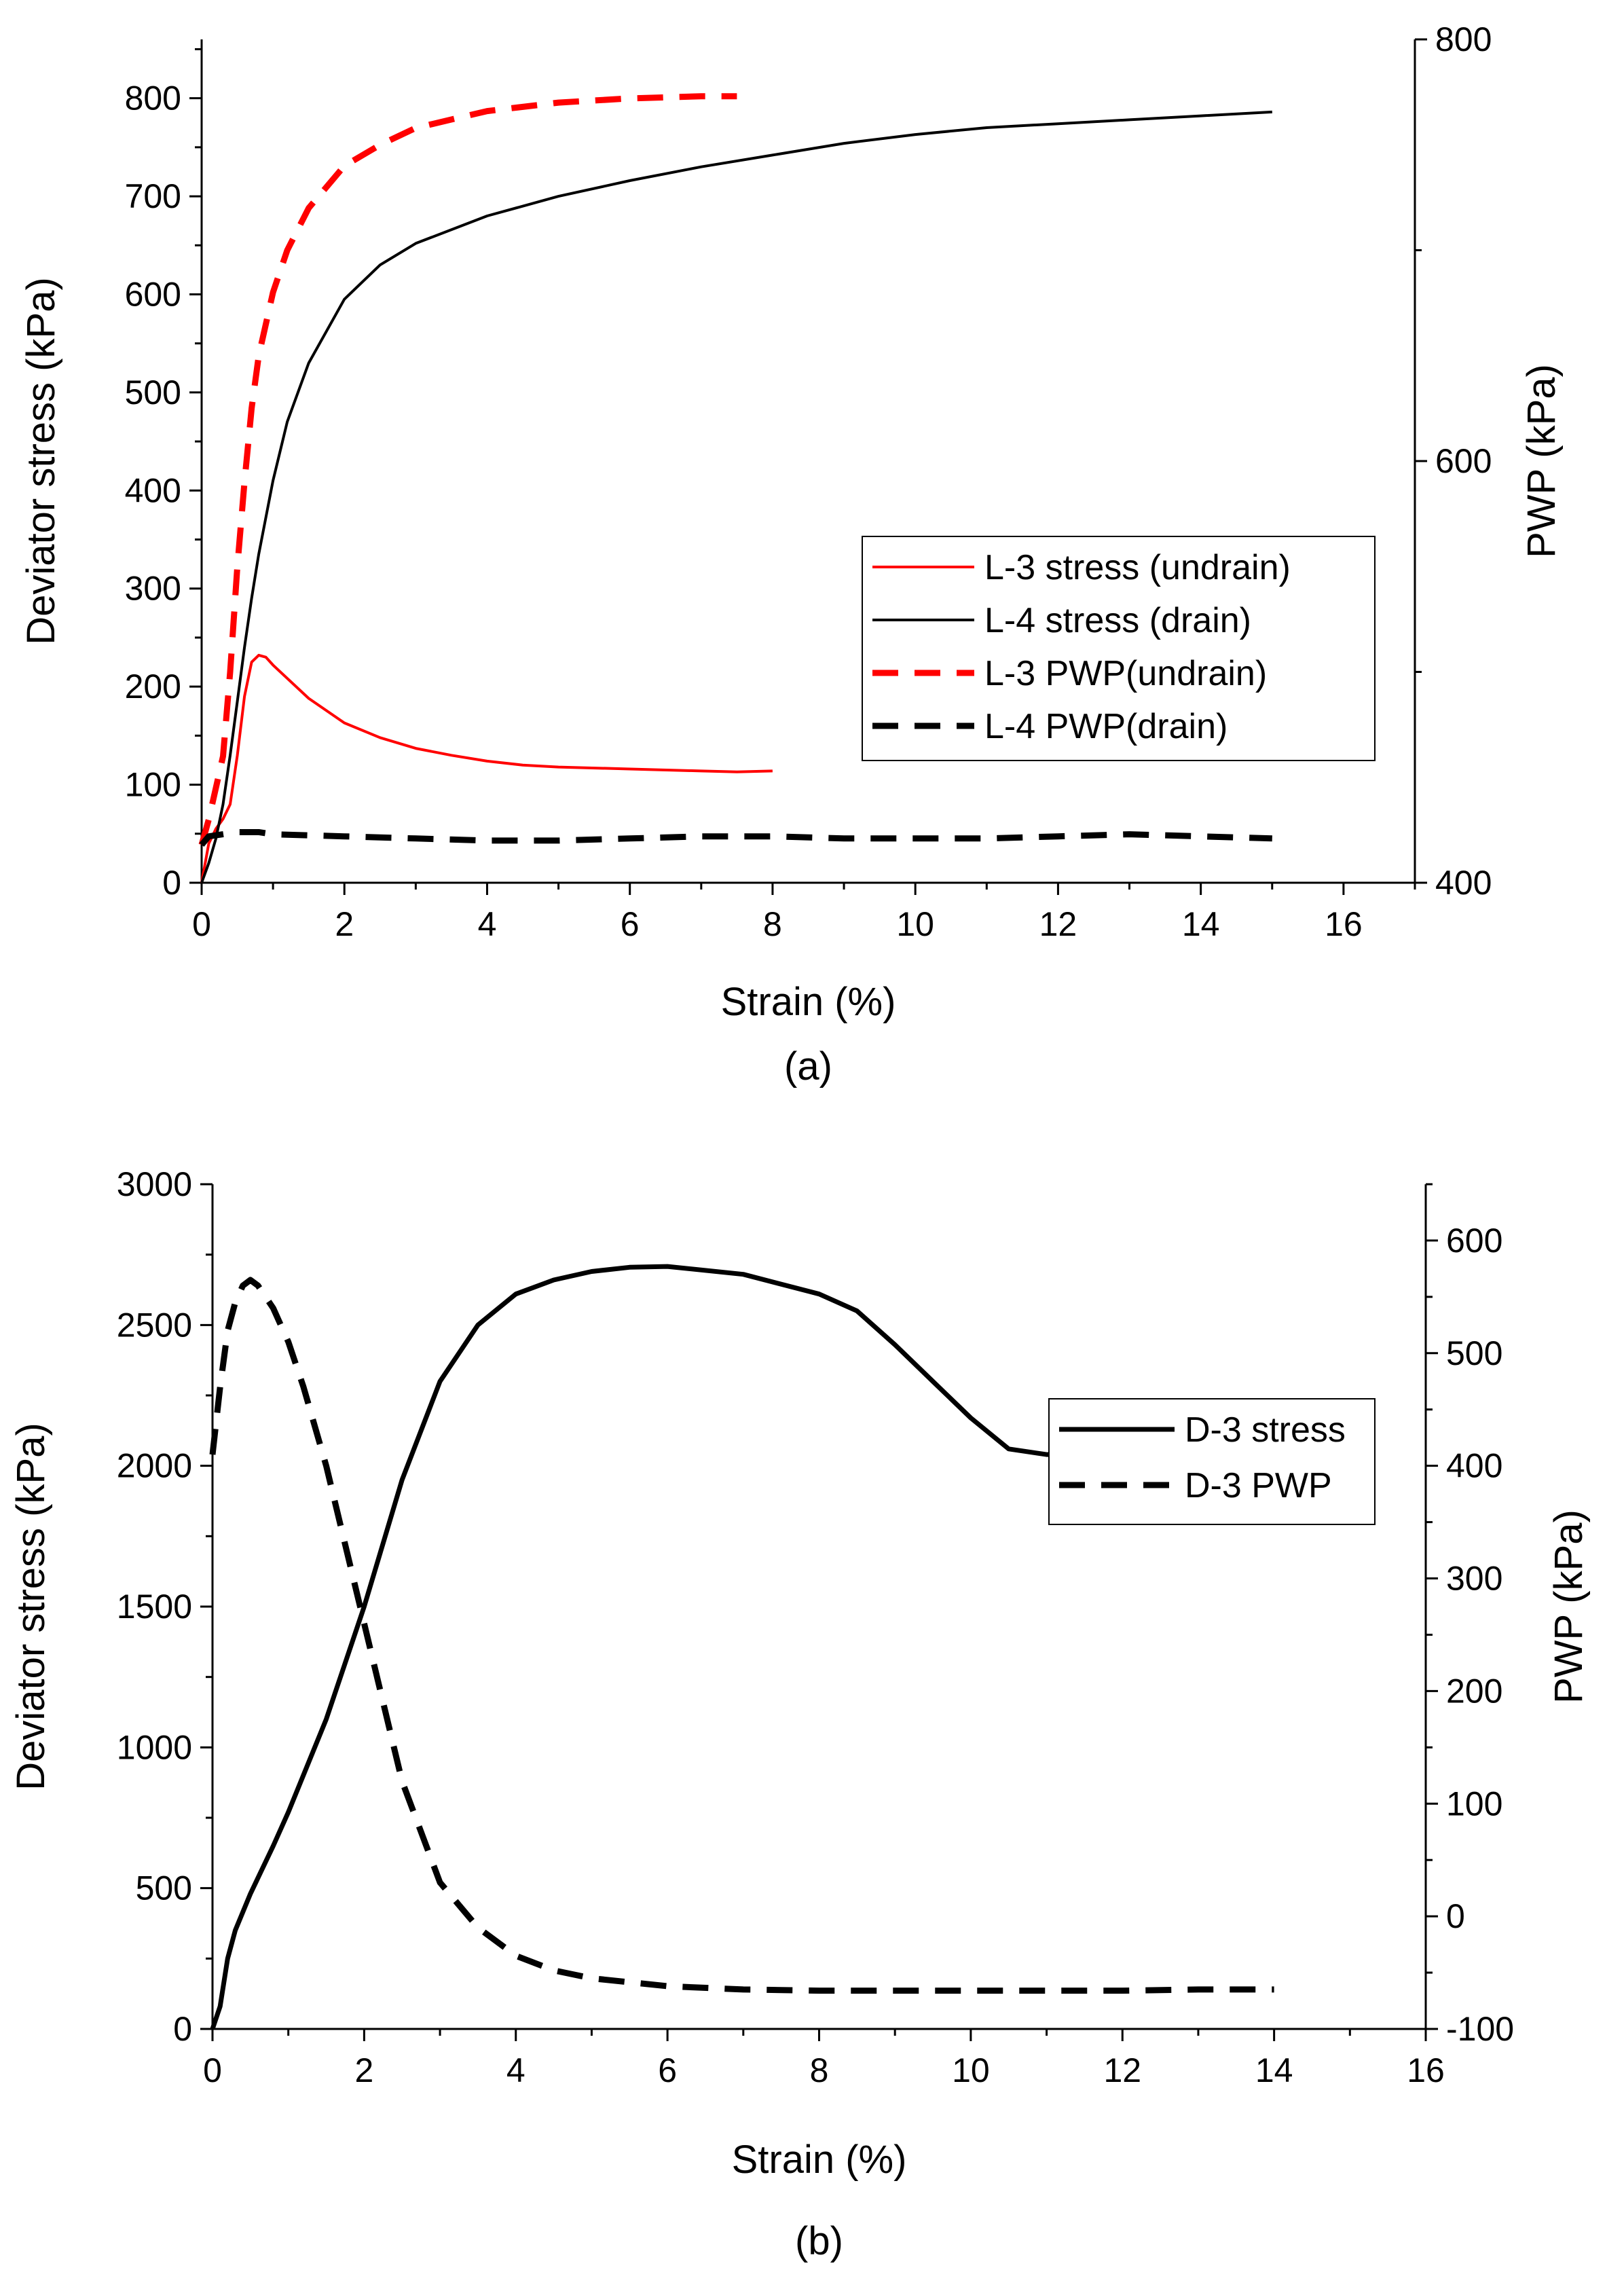 Image resolution: width=1624 pixels, height=2270 pixels. Describe the element at coordinates (1480, 2029) in the screenshot. I see `y2-tick-label: -100` at that location.